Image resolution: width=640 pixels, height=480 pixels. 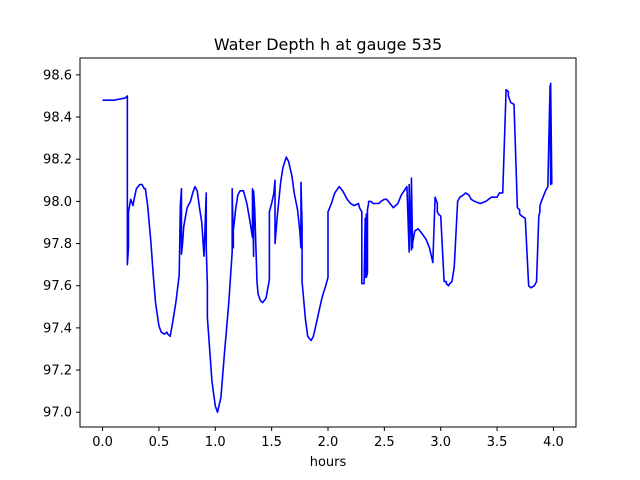 What do you see at coordinates (328, 442) in the screenshot?
I see `x-tick-label: 2.0` at bounding box center [328, 442].